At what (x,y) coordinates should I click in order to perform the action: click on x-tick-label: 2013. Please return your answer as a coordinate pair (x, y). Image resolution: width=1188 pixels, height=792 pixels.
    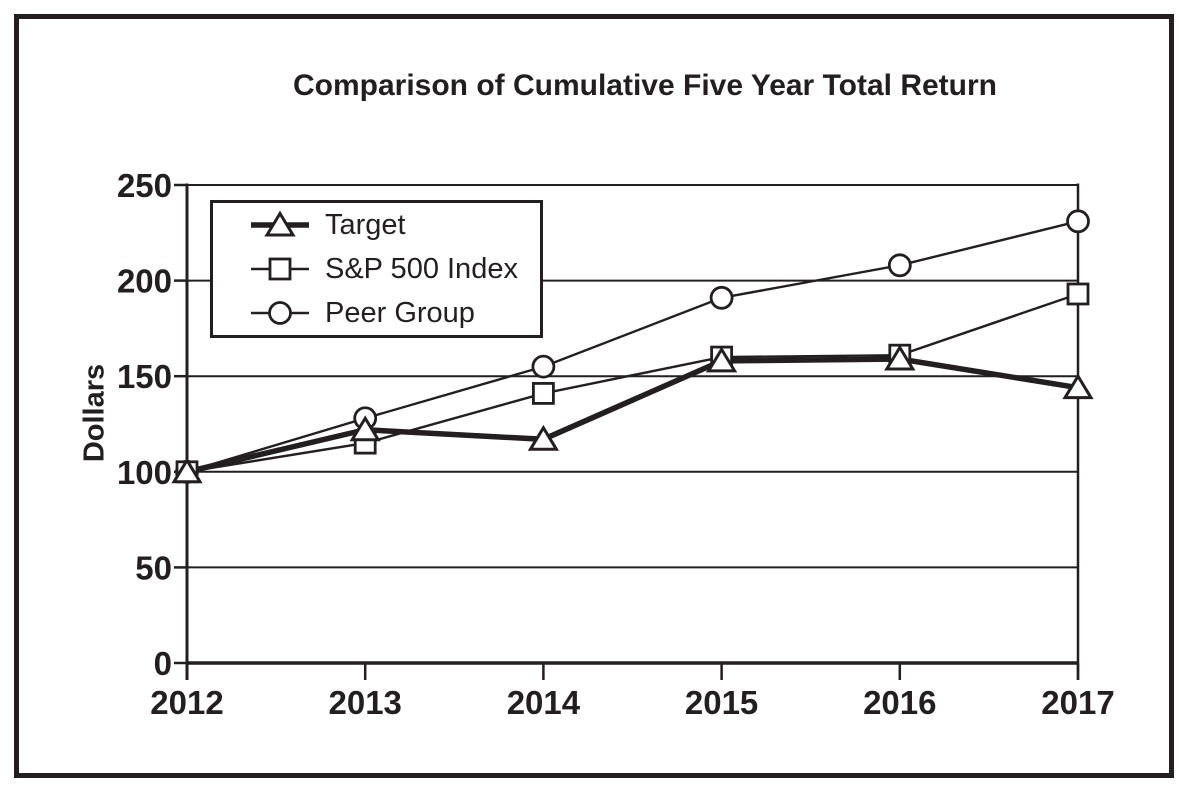
    Looking at the image, I should click on (364, 702).